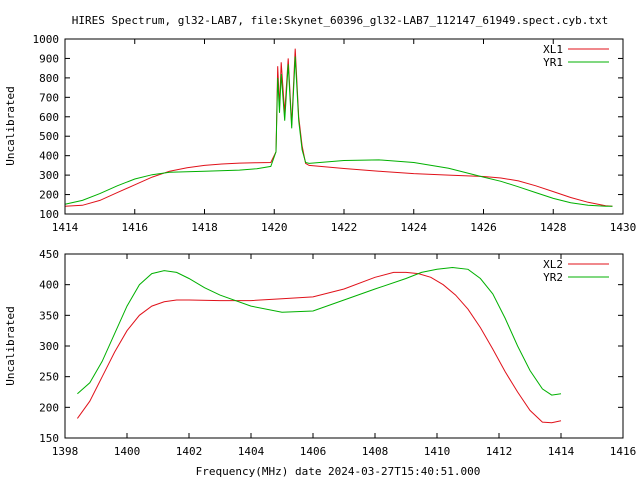 The width and height of the screenshot is (640, 484). I want to click on x-tick-label: 1428, so click(553, 227).